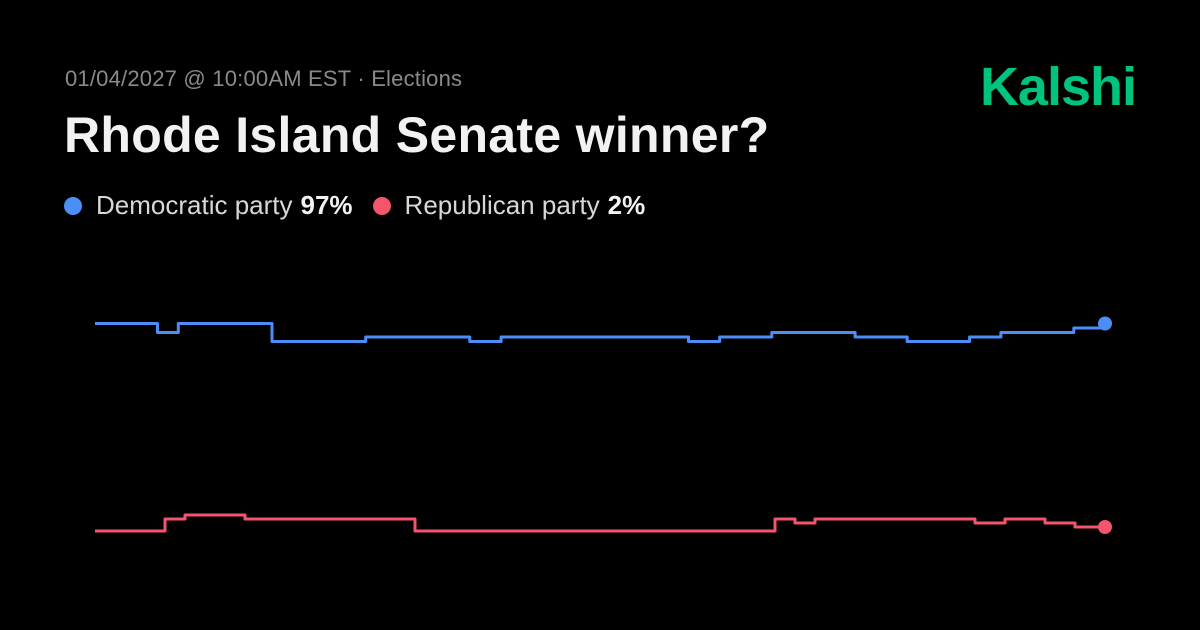 This screenshot has width=1200, height=630. I want to click on legend-label: Republican party, so click(502, 205).